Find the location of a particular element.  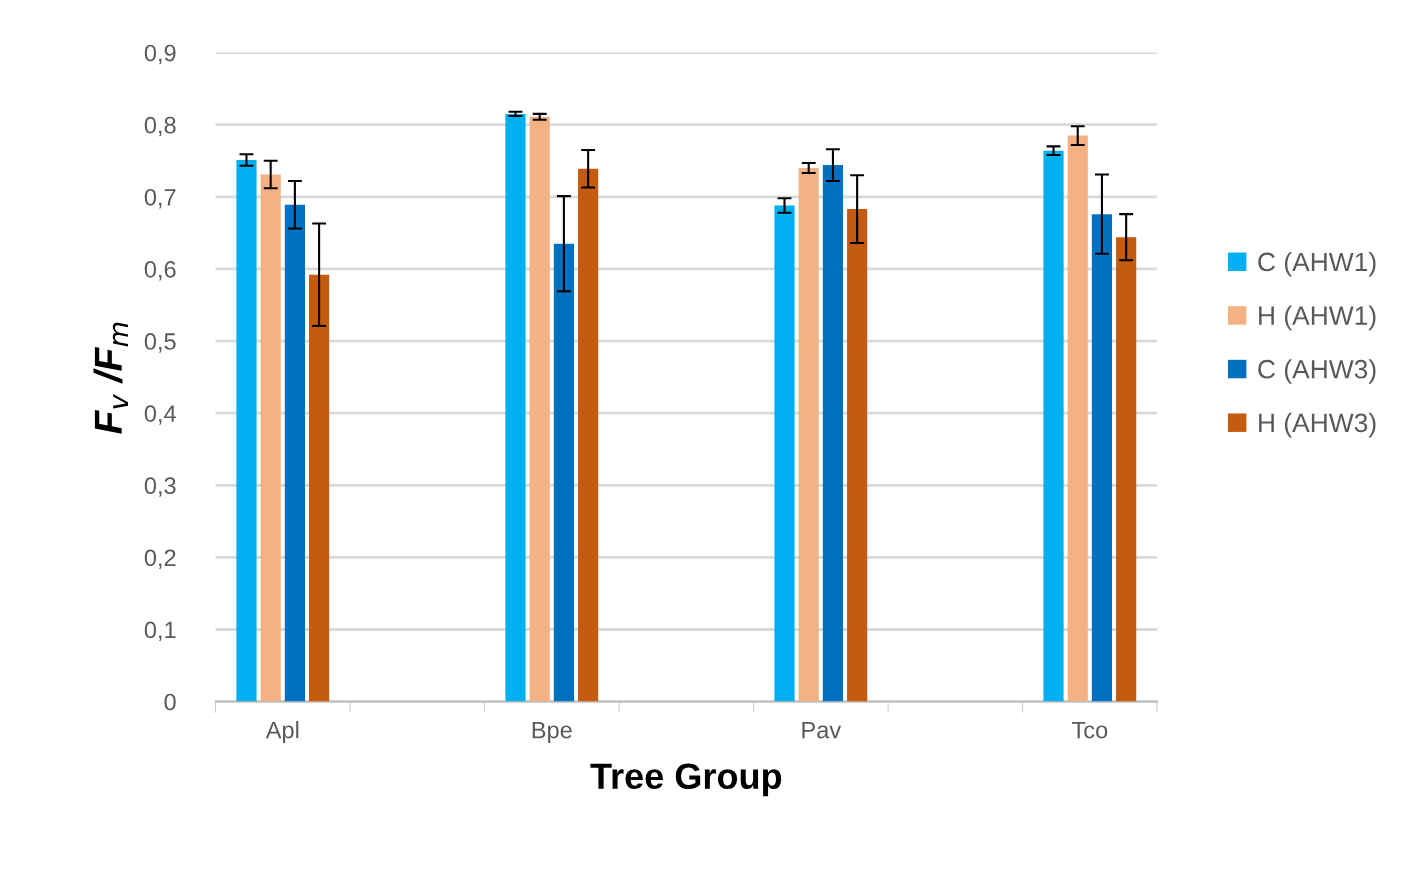

y-tick-label: 0,4 is located at coordinates (160, 415).